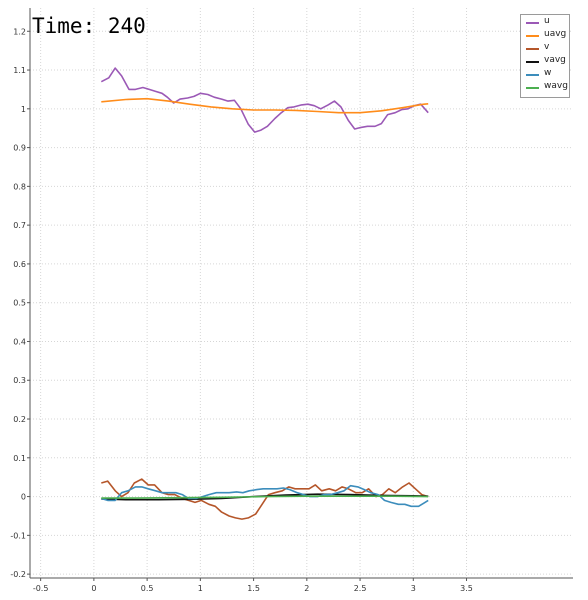 The height and width of the screenshot is (600, 588). Describe the element at coordinates (41, 588) in the screenshot. I see `x-tick-label: -0.5` at that location.